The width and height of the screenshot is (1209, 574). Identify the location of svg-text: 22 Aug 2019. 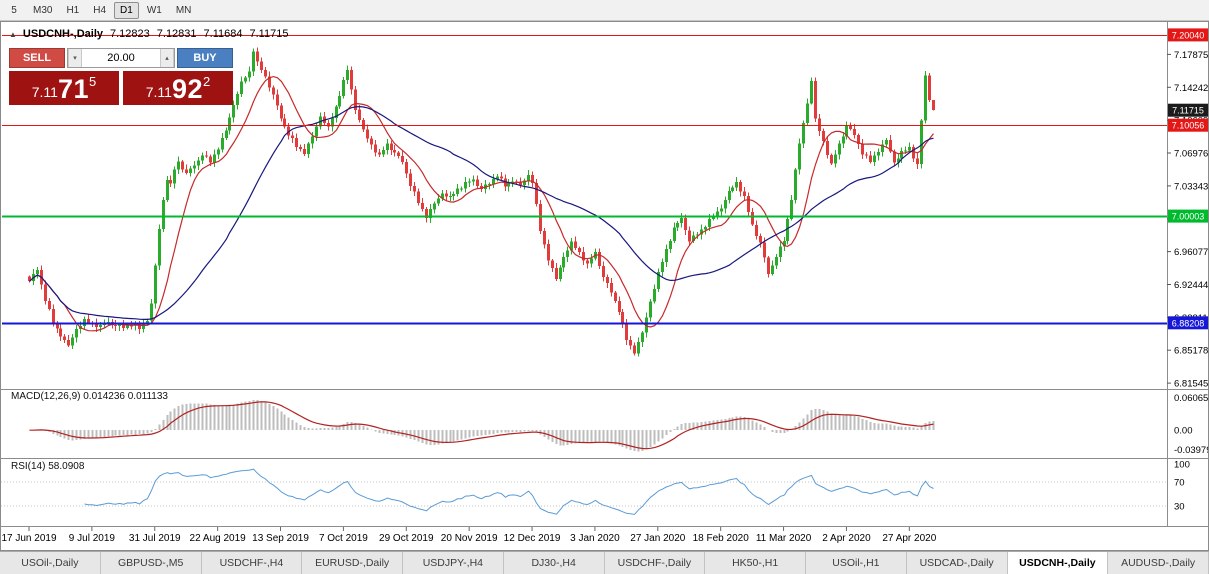
(218, 538).